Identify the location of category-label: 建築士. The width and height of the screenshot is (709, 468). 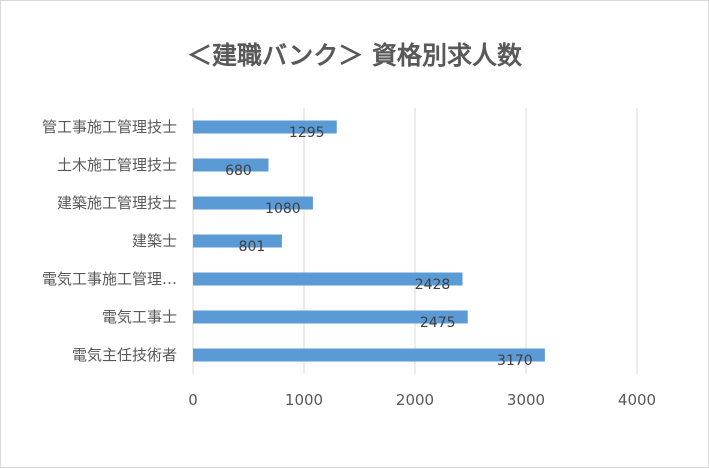
(154, 241).